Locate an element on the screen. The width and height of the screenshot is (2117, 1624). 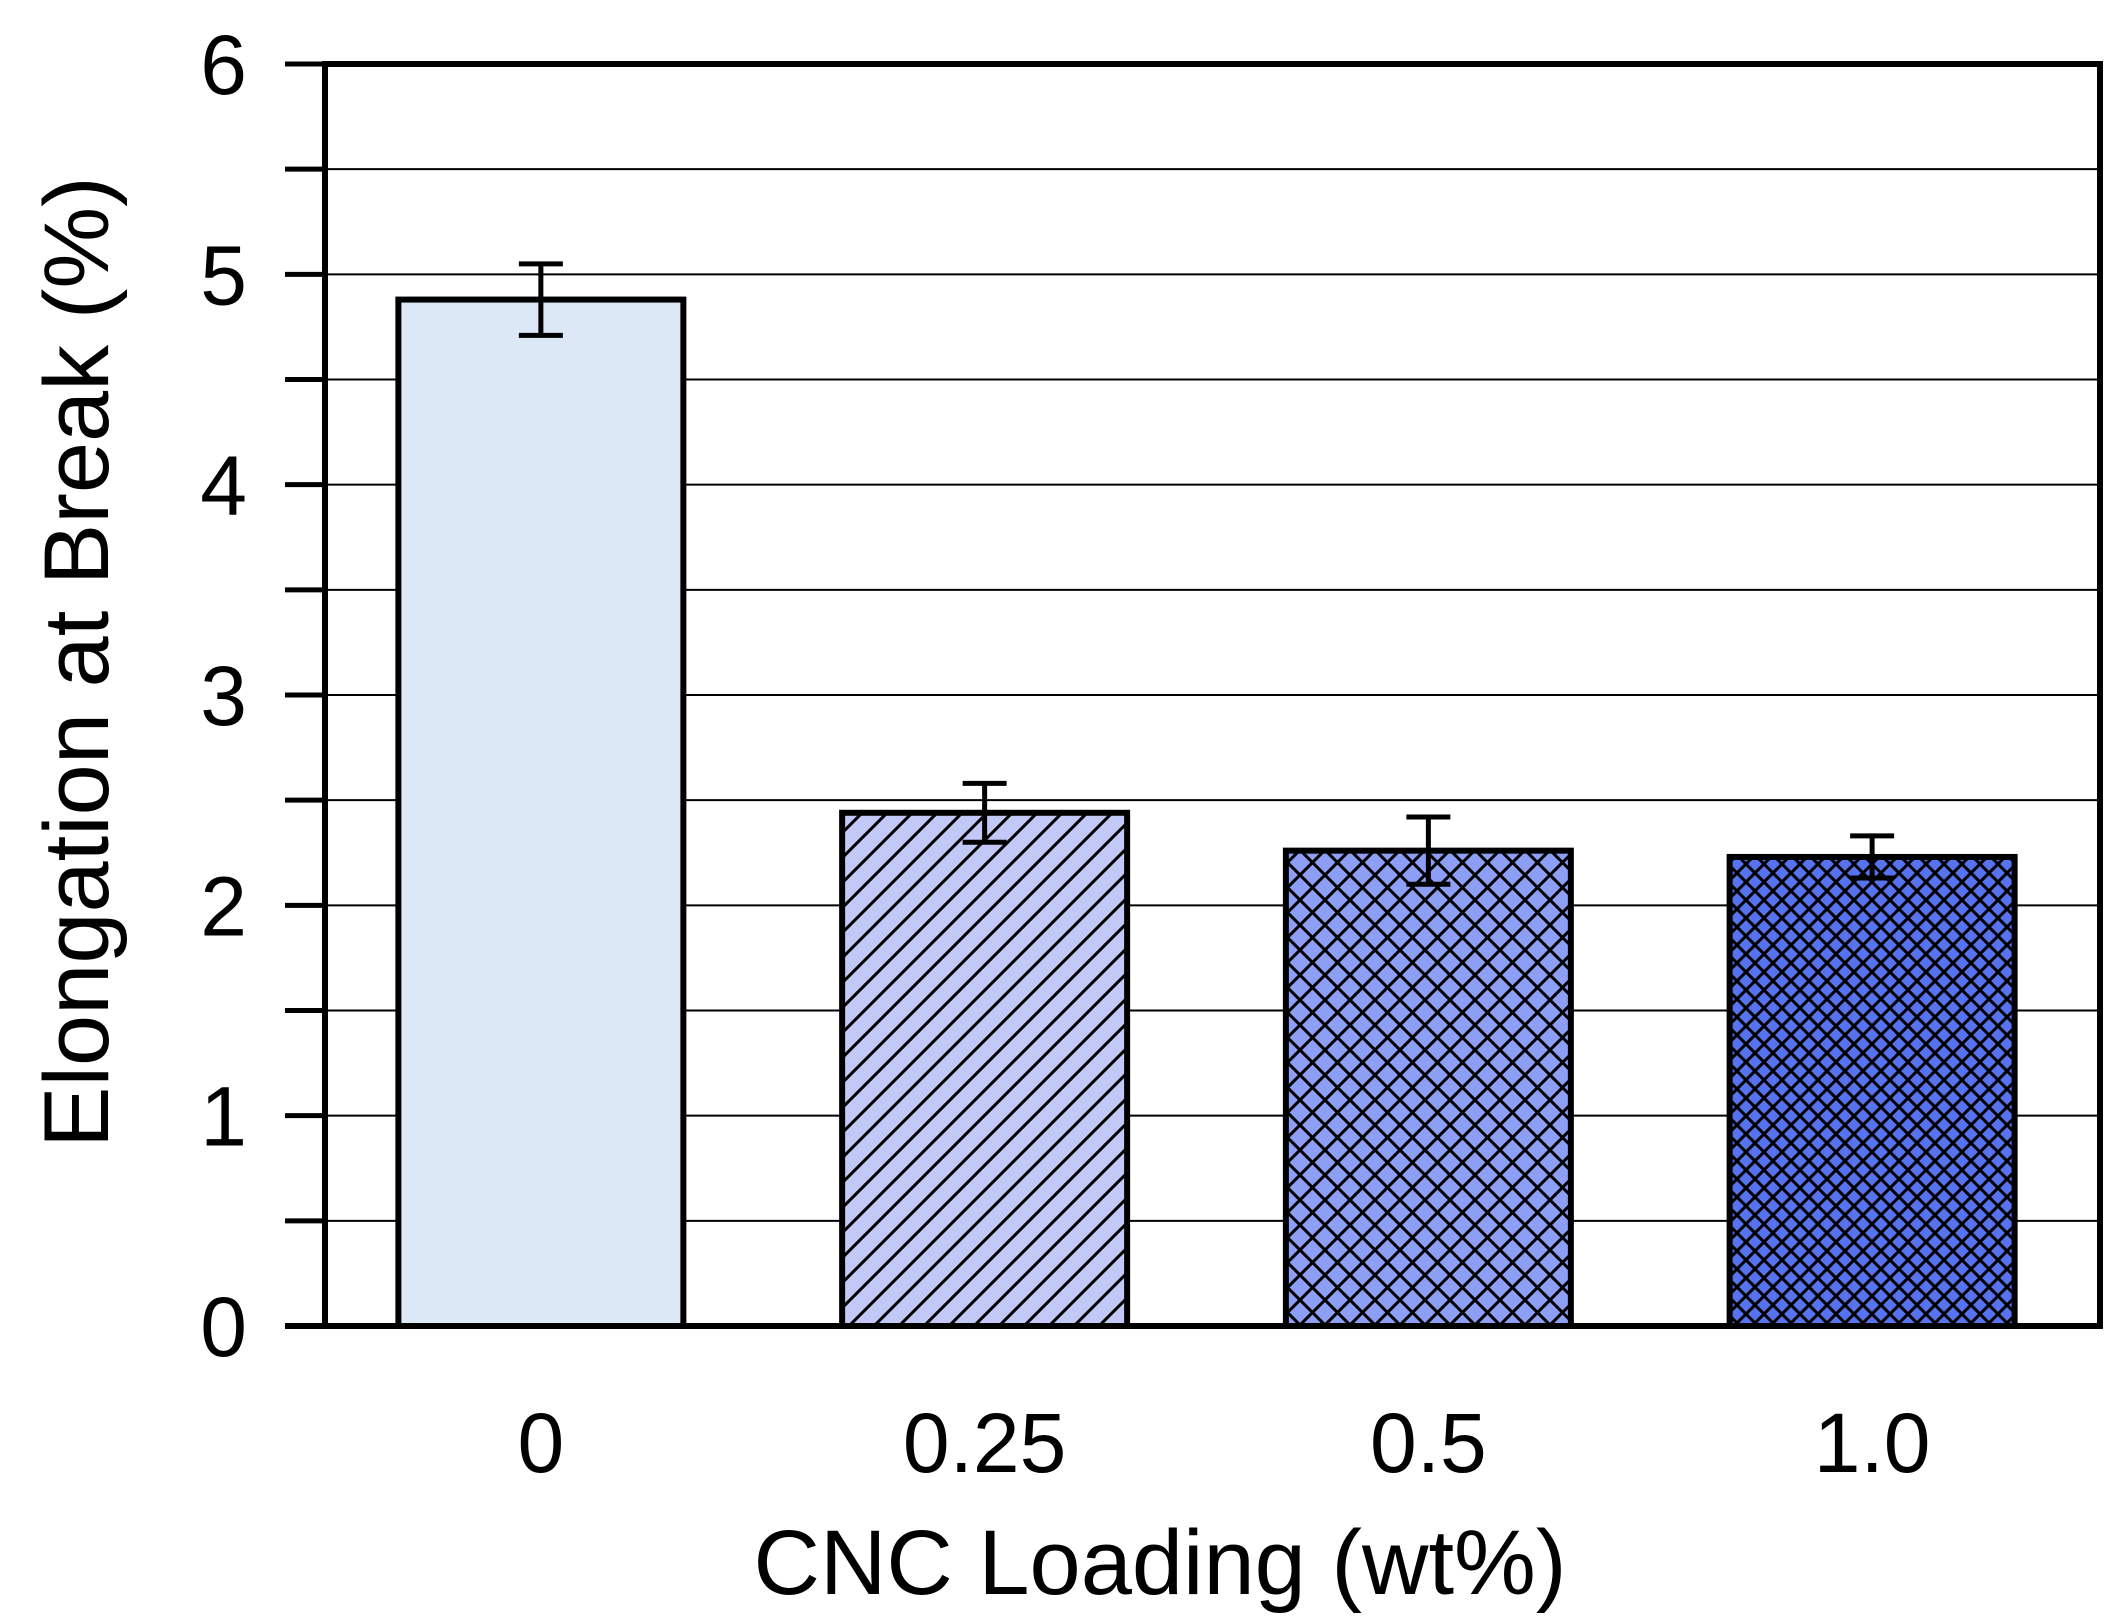
y-tick-labels: 0 1 2 3 4 5 6 is located at coordinates (223, 696).